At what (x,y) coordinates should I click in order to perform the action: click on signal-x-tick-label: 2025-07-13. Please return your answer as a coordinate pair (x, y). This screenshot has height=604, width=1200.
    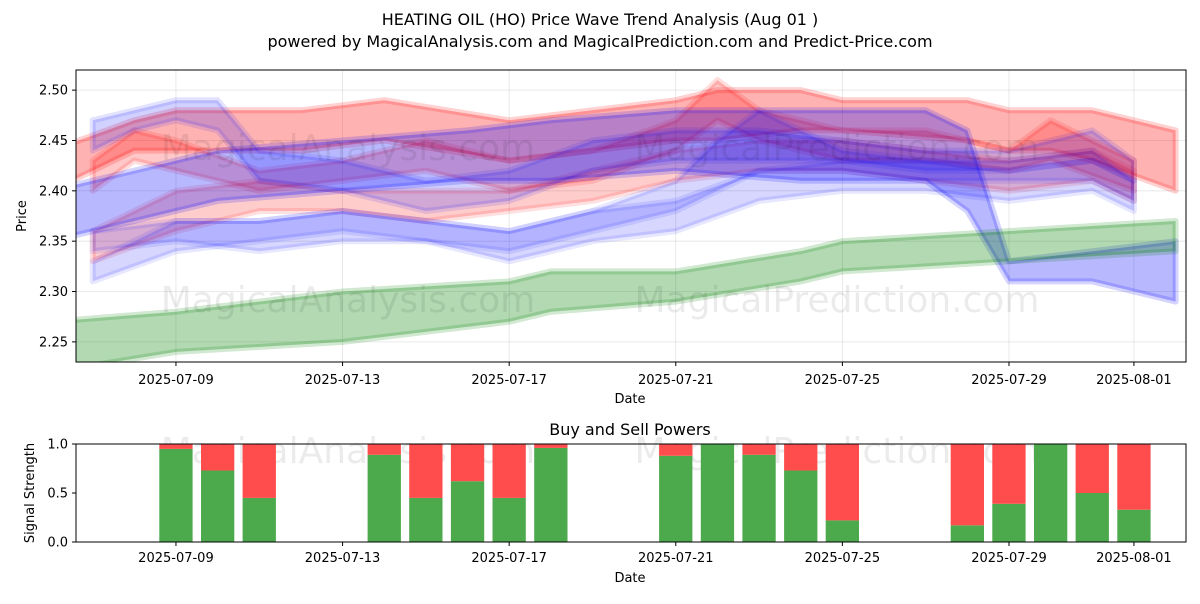
    Looking at the image, I should click on (343, 558).